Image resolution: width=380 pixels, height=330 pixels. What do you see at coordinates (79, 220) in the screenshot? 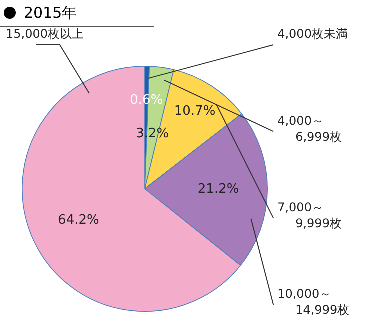
I see `data-label: 64.2%` at bounding box center [79, 220].